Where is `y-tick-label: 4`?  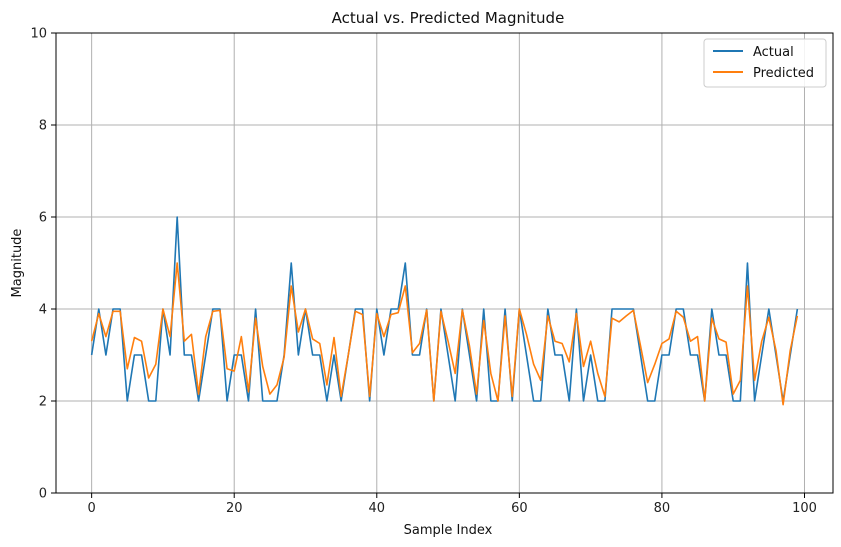 y-tick-label: 4 is located at coordinates (43, 310).